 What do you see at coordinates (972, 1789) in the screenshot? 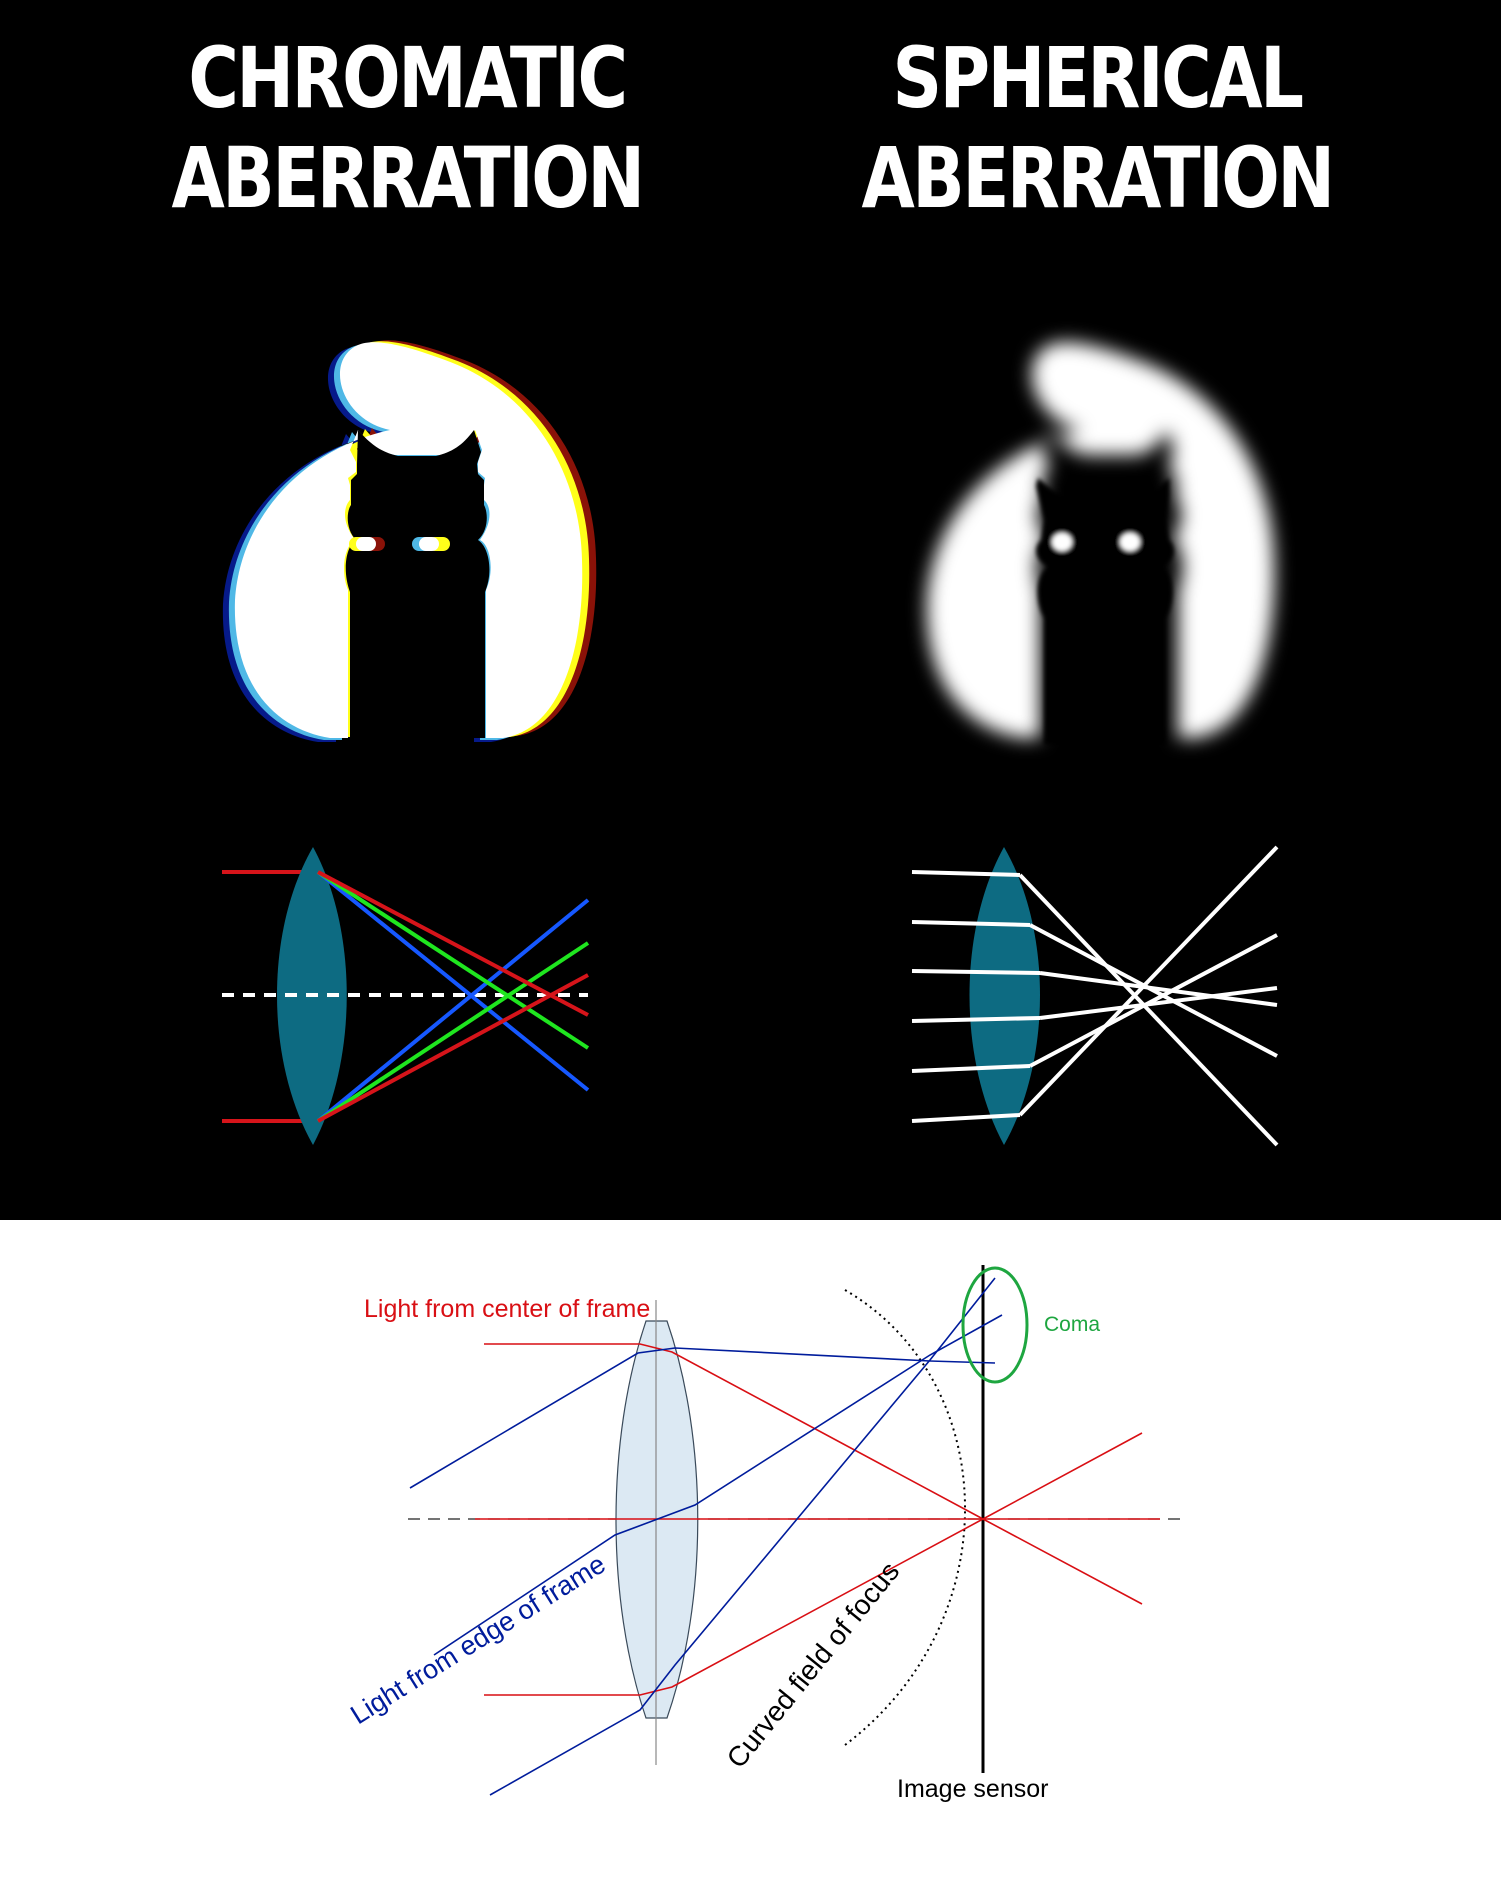
I see `label-image-sensor: Image sensor` at bounding box center [972, 1789].